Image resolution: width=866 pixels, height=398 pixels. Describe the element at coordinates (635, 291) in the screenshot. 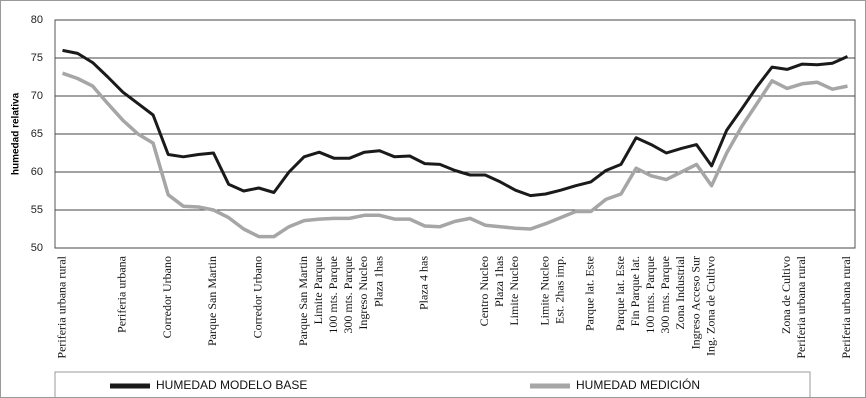

I see `x-tick-label: Fin Parque lat.` at that location.